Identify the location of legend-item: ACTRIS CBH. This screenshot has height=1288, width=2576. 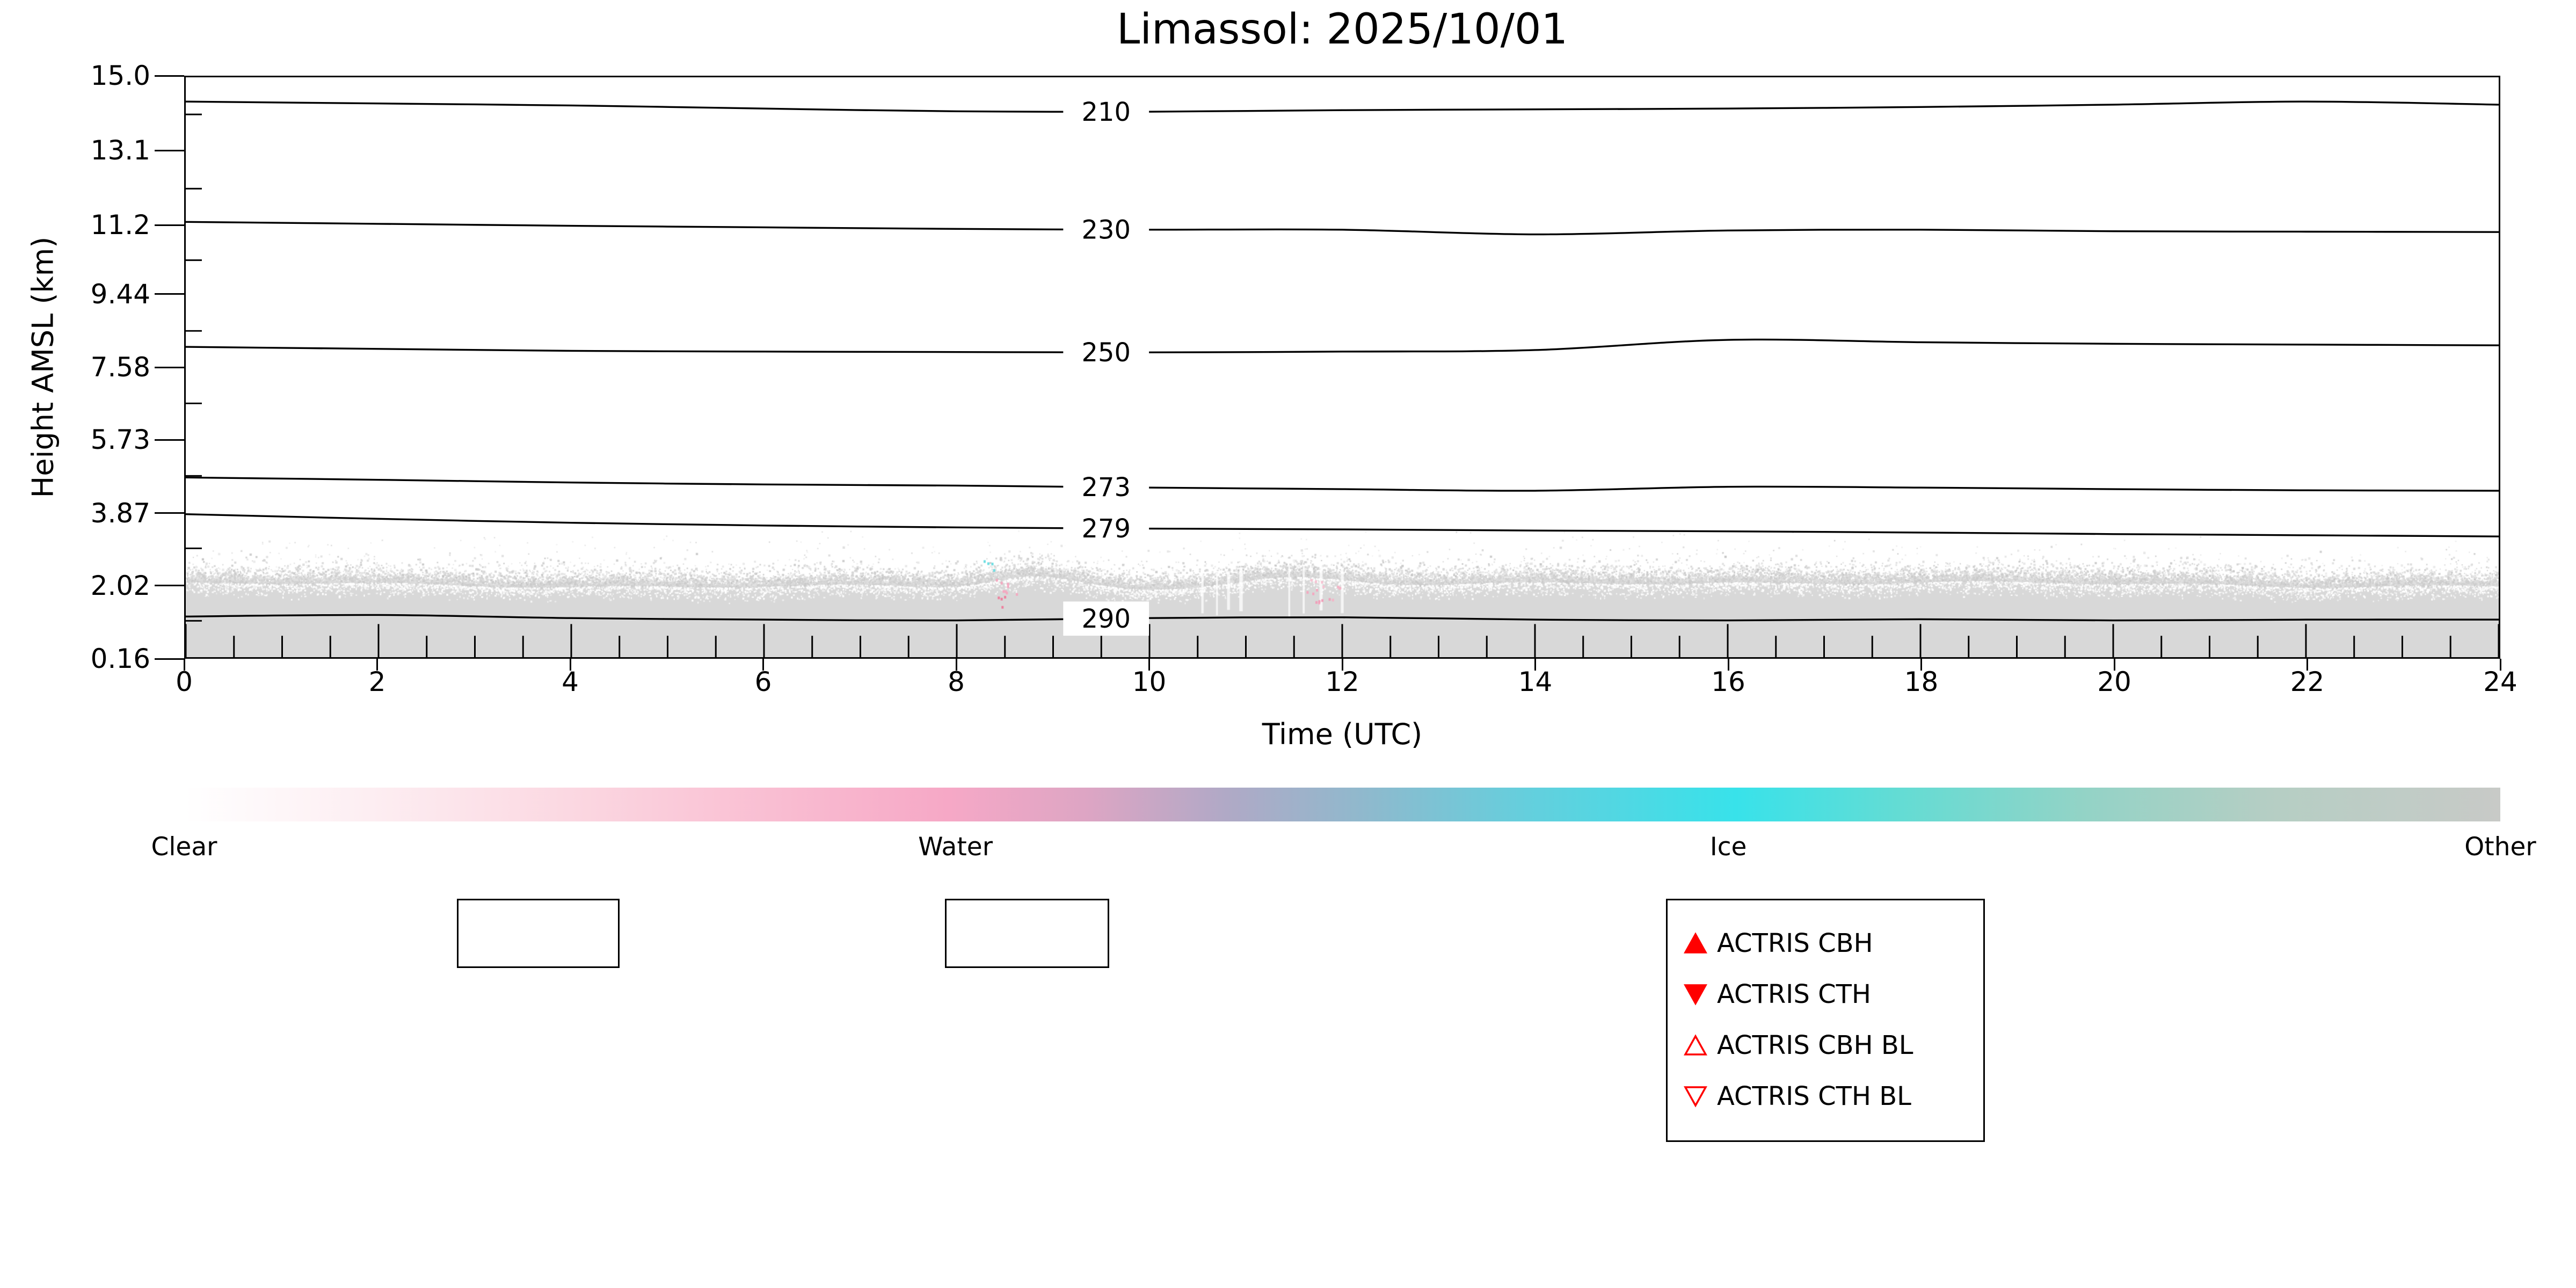
(1833, 943).